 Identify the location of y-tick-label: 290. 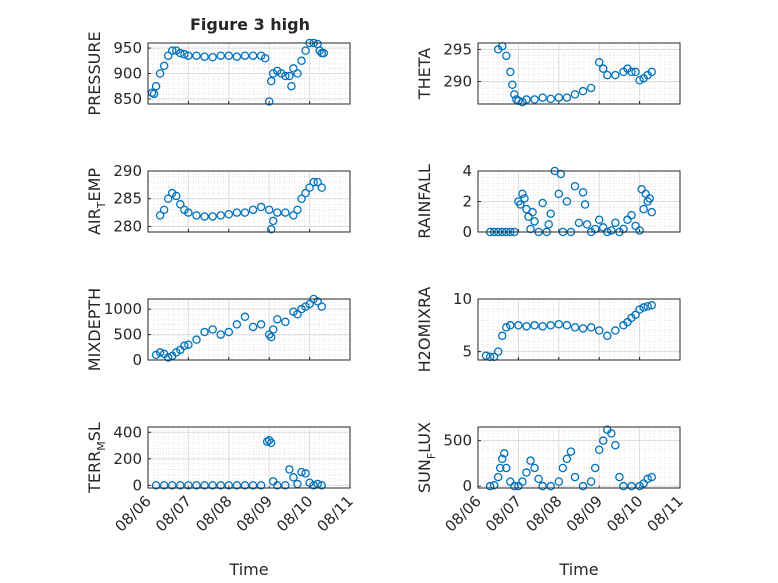
(127, 171).